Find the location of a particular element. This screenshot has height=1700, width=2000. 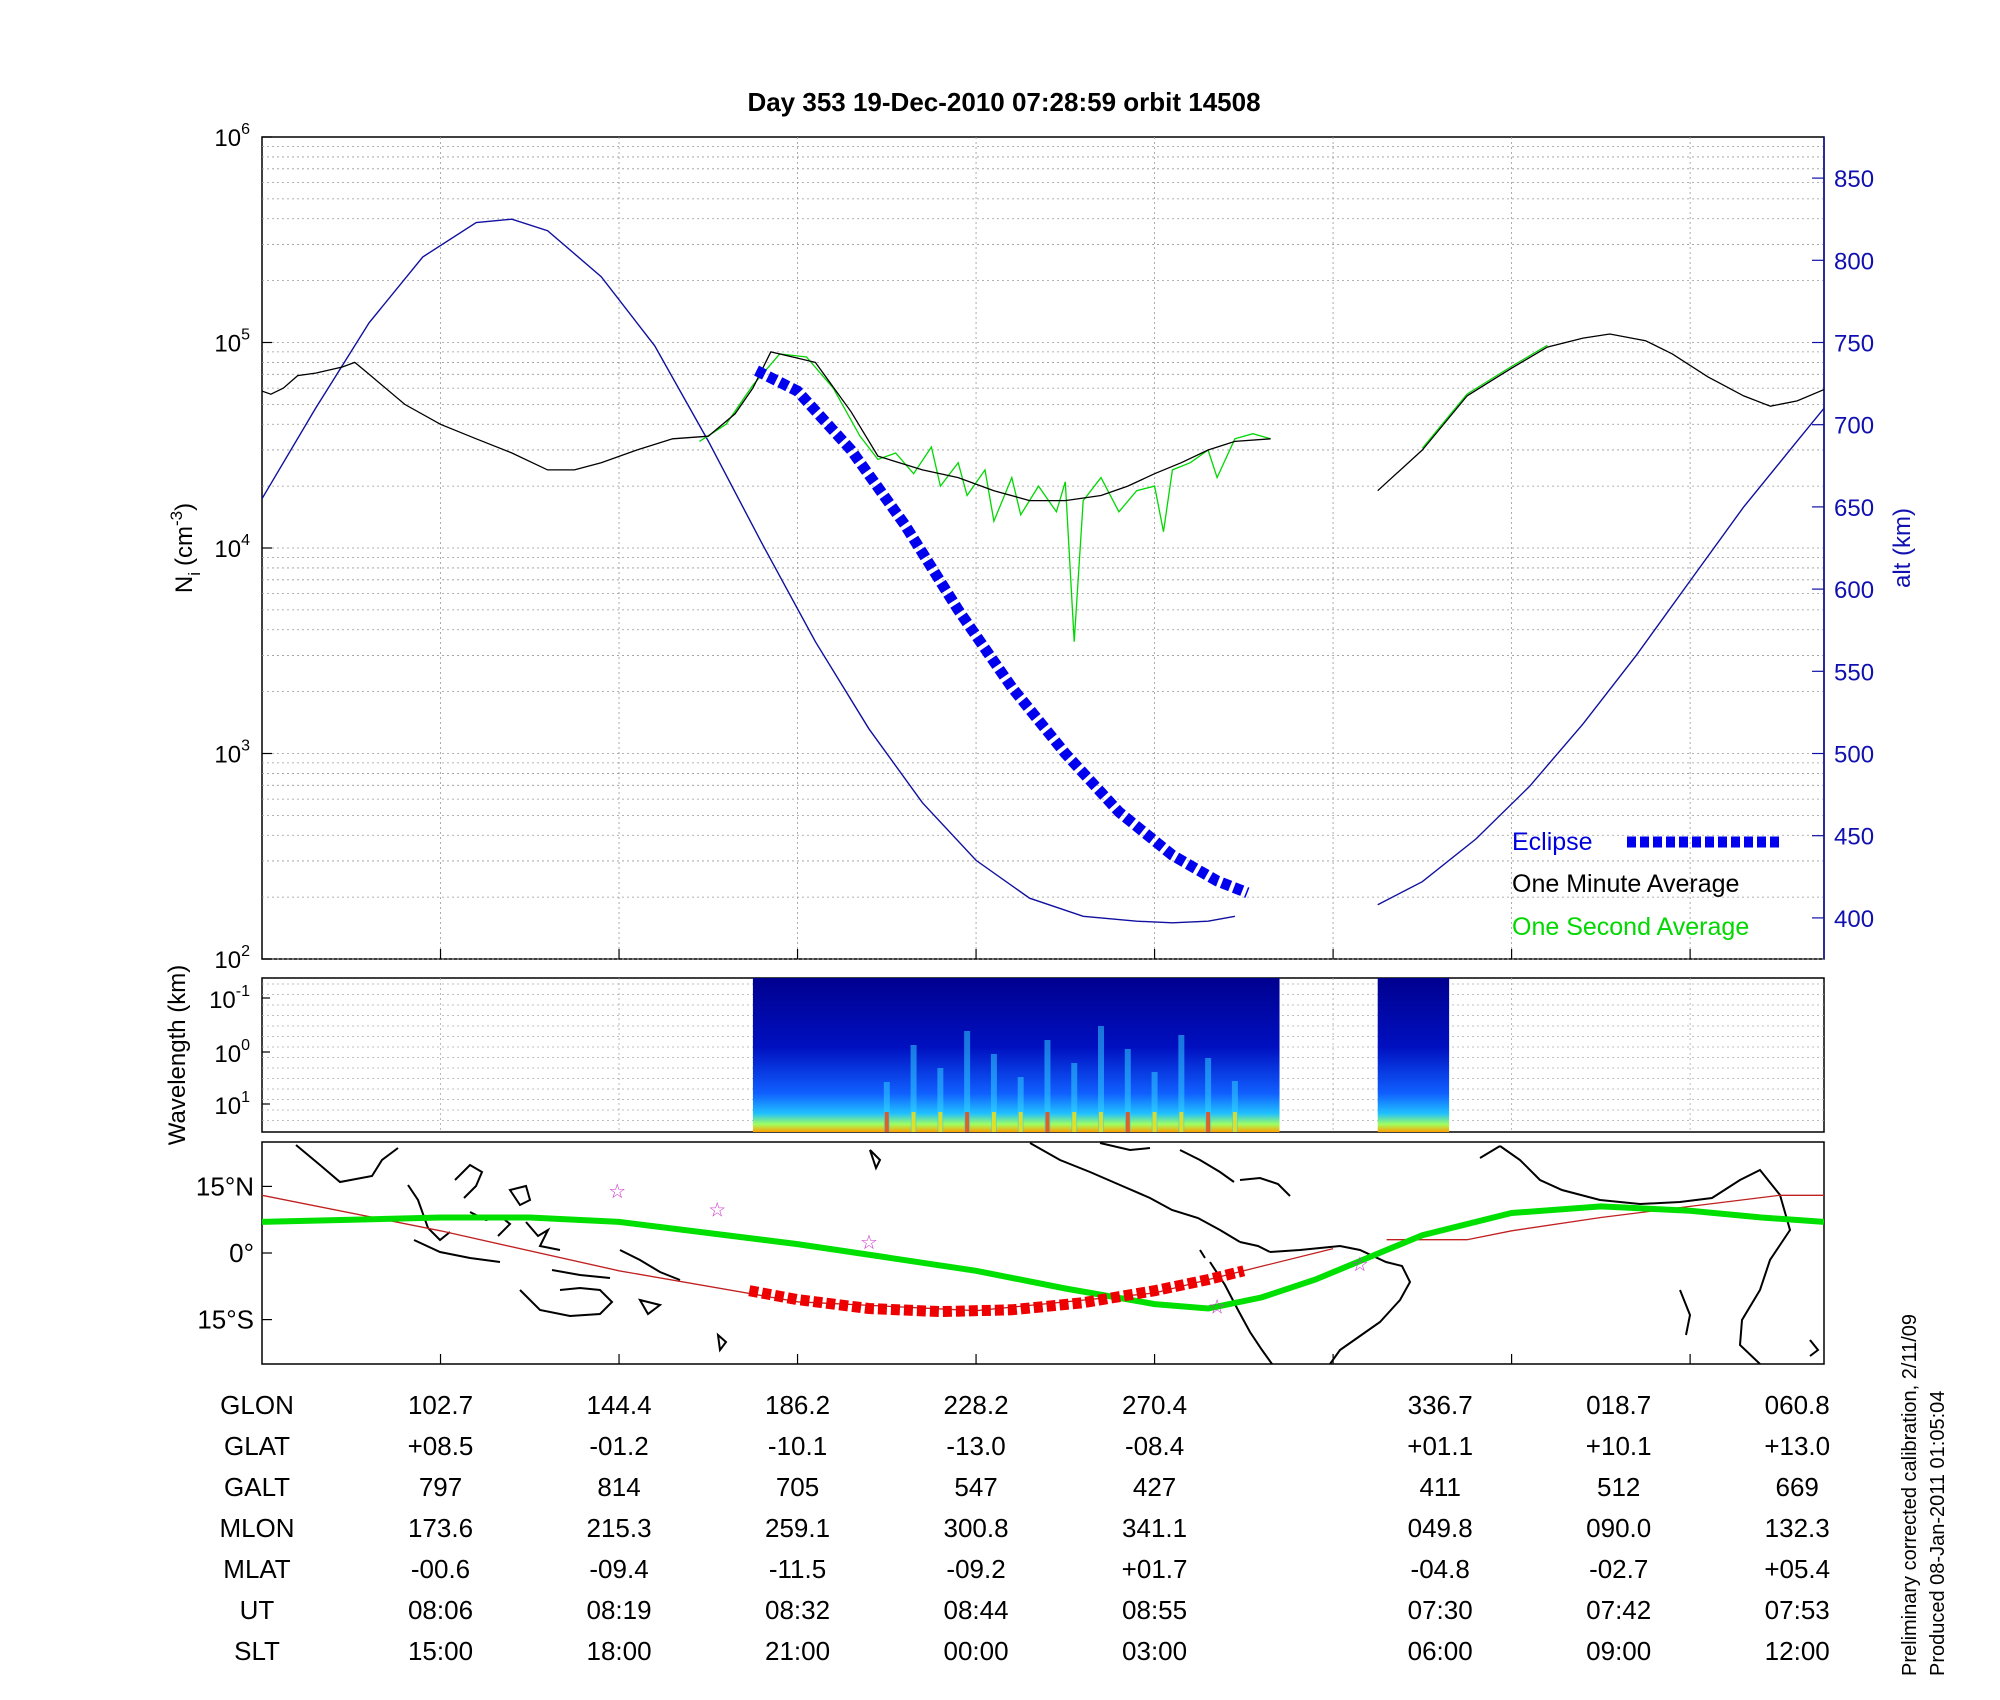

legend-minute: One Minute Average is located at coordinates (1625, 884).